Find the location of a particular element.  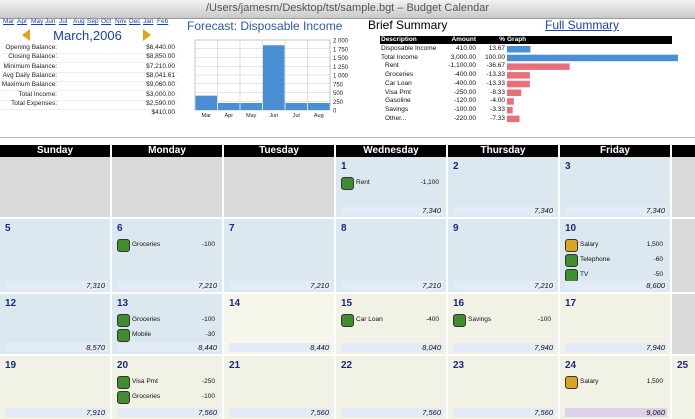

top-separator is located at coordinates (347, 137).